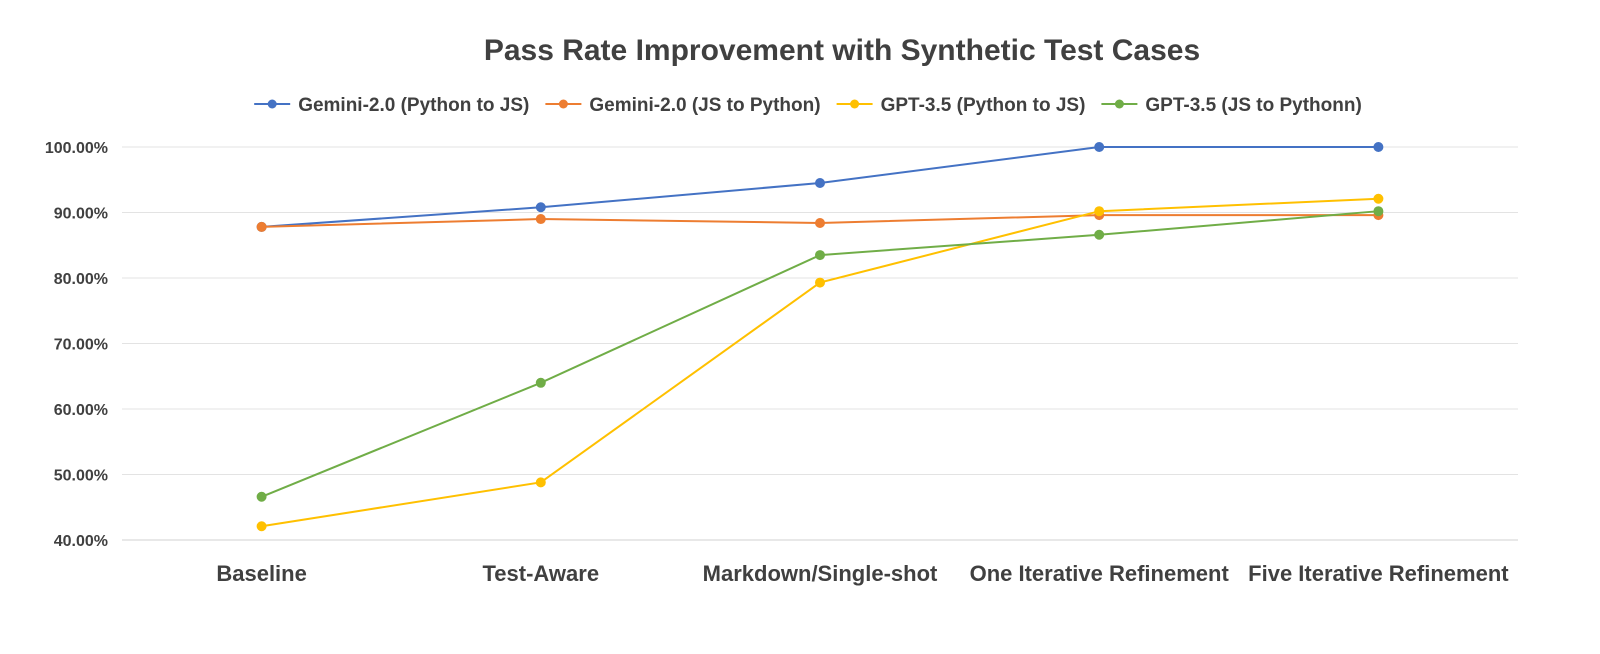 This screenshot has height=654, width=1600. I want to click on legend-label: Gemini-2.0 (Python to JS), so click(413, 105).